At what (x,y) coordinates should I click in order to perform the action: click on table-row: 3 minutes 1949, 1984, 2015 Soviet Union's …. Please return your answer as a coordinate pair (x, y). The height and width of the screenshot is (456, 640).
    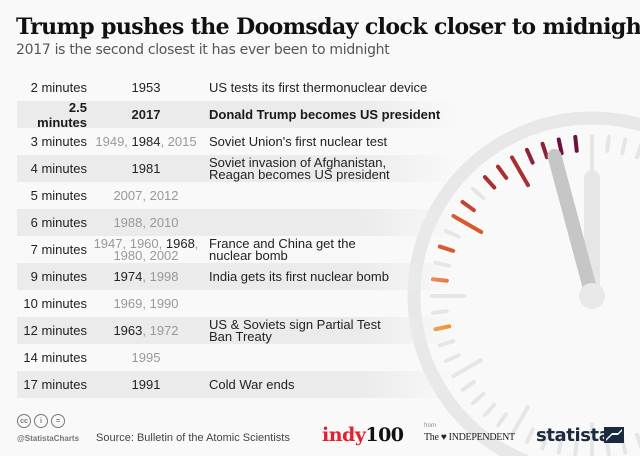
    Looking at the image, I should click on (237, 141).